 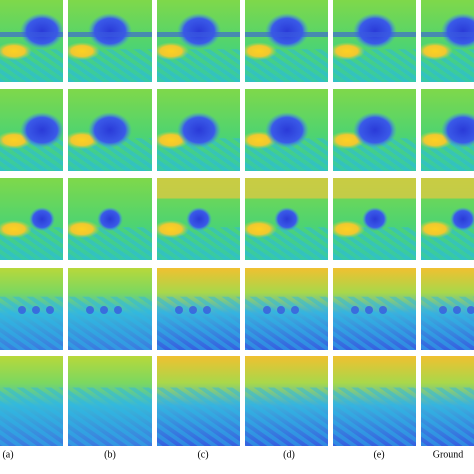 What do you see at coordinates (448, 454) in the screenshot?
I see `column-label: Ground` at bounding box center [448, 454].